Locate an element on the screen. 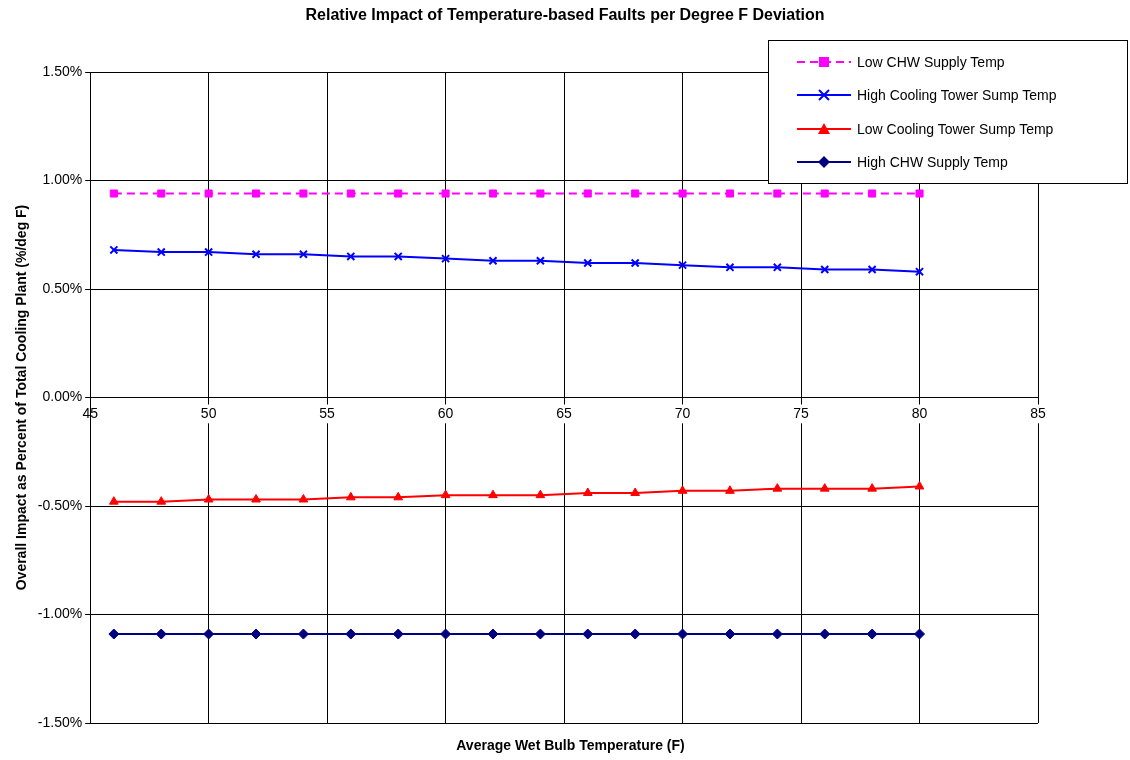 This screenshot has height=760, width=1130. x-tick-label: 55 is located at coordinates (327, 412).